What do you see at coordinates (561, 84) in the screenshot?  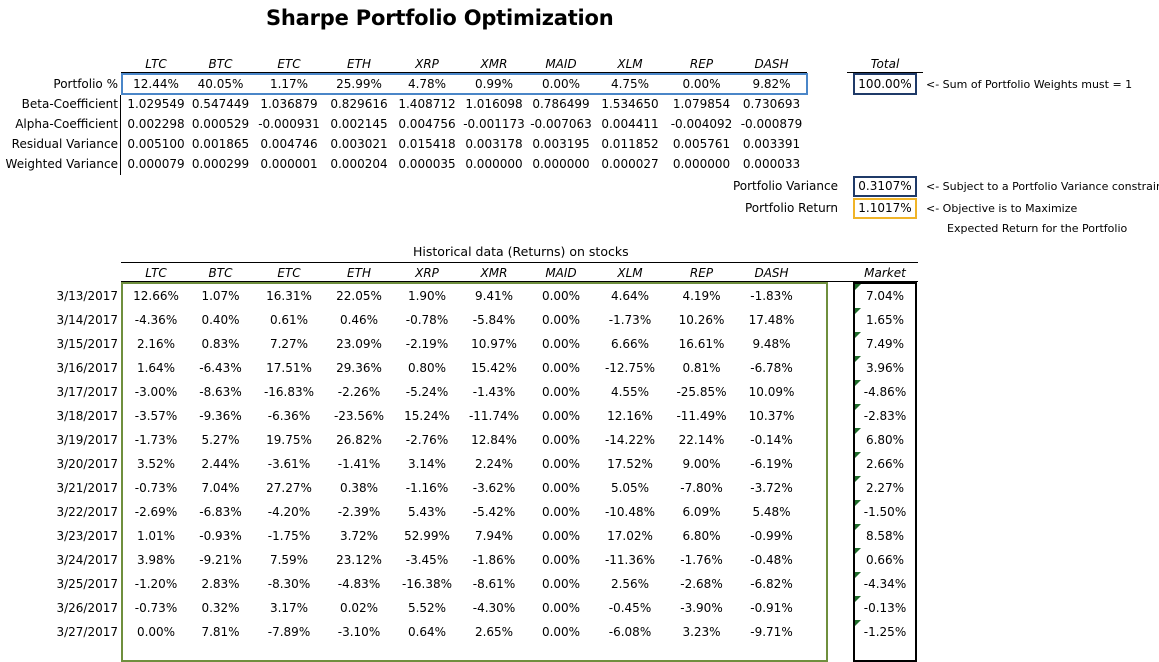 I see `metric-cell: 0.00%` at bounding box center [561, 84].